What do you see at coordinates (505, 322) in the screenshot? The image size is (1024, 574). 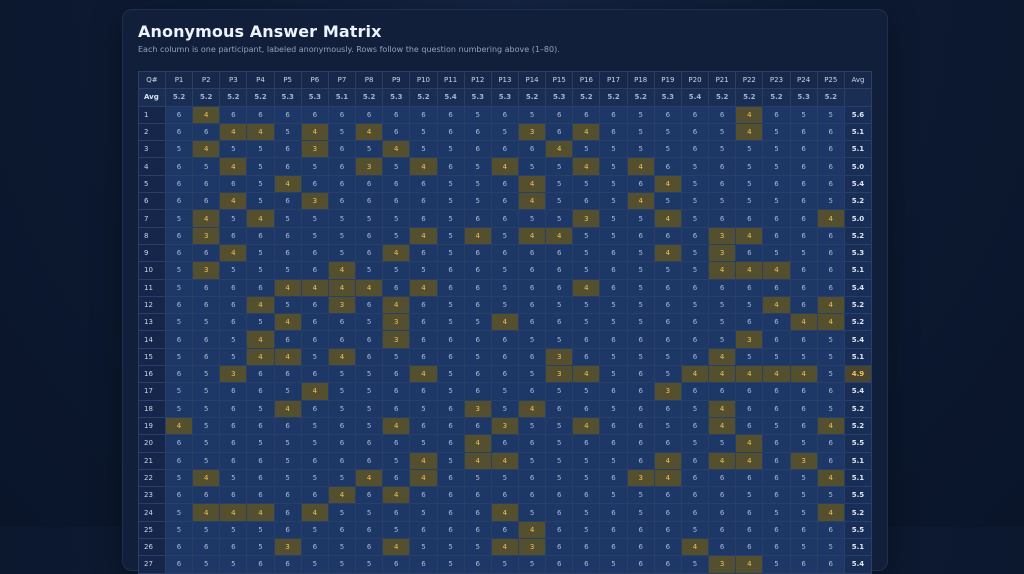 I see `question-row: 13 5 5 6 5 4 6 6 5 3 6 5 5 4 6 6 5 5 5 6 6 5 6 6 4 4 5.2` at bounding box center [505, 322].